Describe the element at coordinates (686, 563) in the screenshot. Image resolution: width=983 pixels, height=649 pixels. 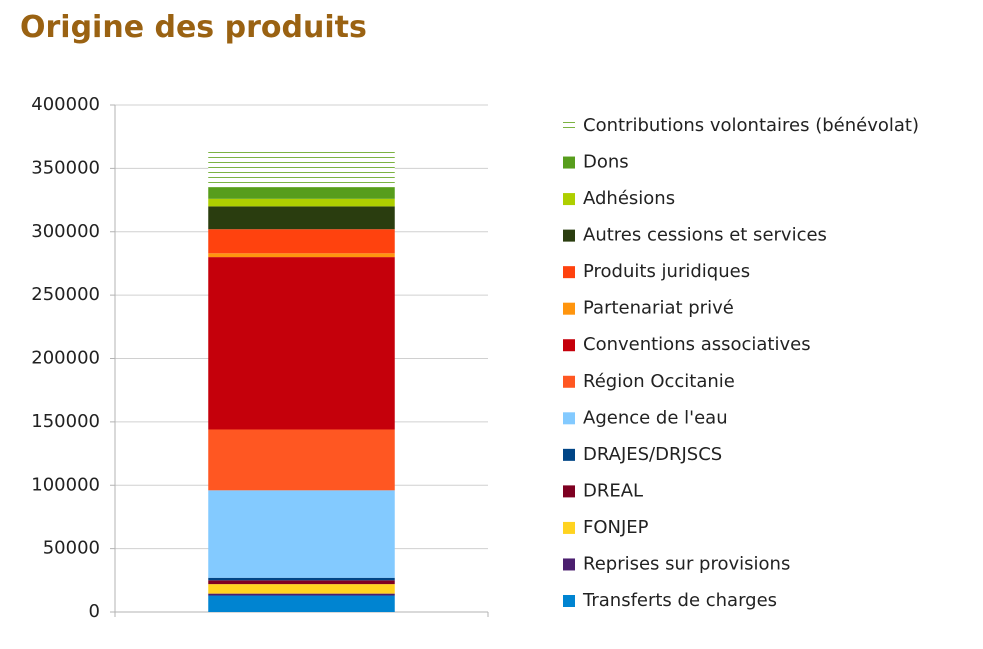
I see `legend-label: Reprises sur provisions` at that location.